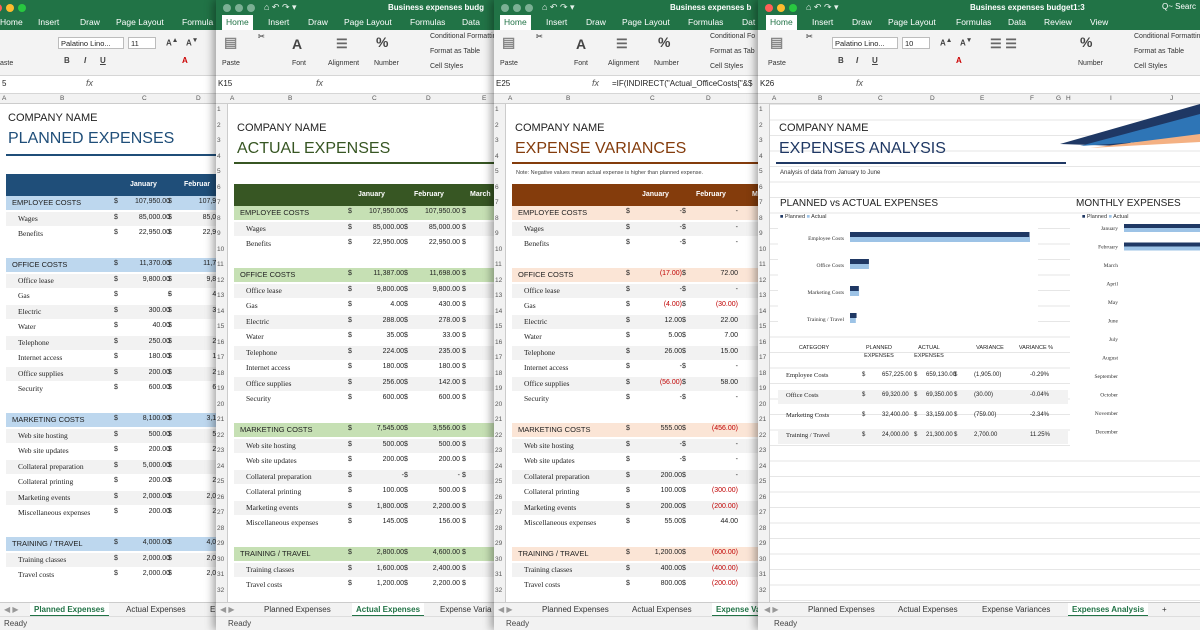 This screenshot has height=630, width=1200. Describe the element at coordinates (880, 98) in the screenshot. I see `column-letter: C` at that location.